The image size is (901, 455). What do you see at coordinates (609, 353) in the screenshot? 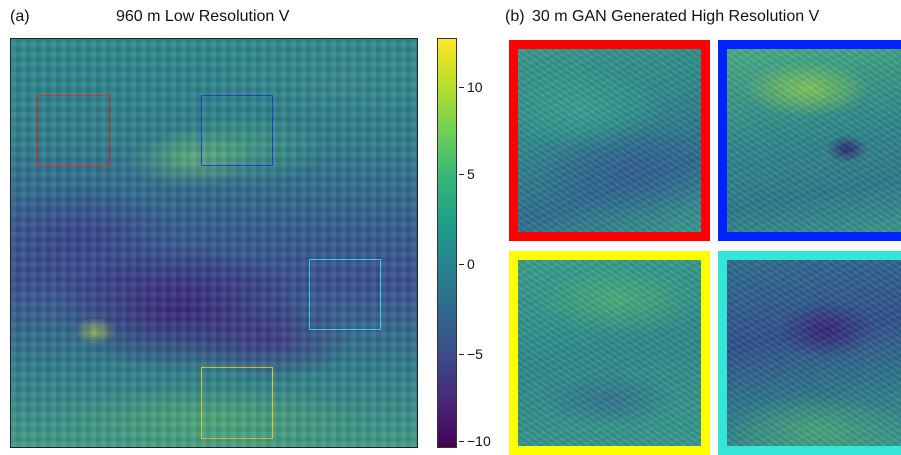
I see `hr-tile-yellow` at bounding box center [609, 353].